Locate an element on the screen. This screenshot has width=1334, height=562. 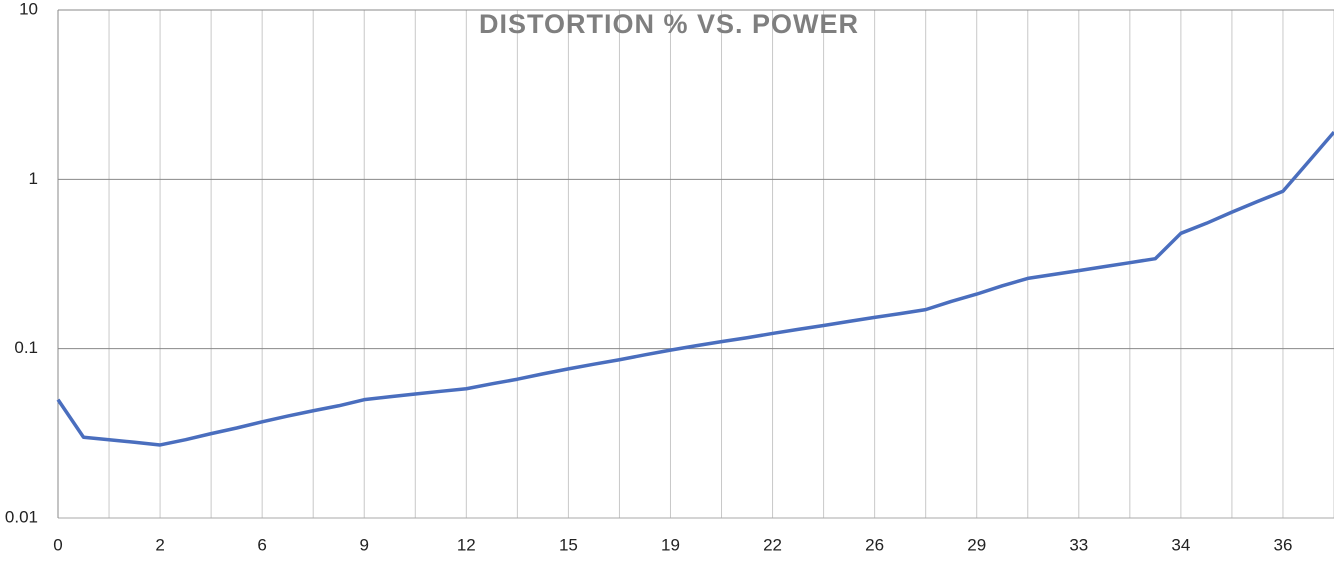
x-tick-label: 19 is located at coordinates (670, 544).